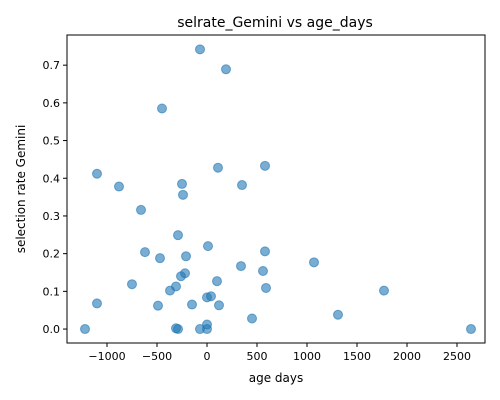  What do you see at coordinates (52, 254) in the screenshot?
I see `y-tick-label: 0.2` at bounding box center [52, 254].